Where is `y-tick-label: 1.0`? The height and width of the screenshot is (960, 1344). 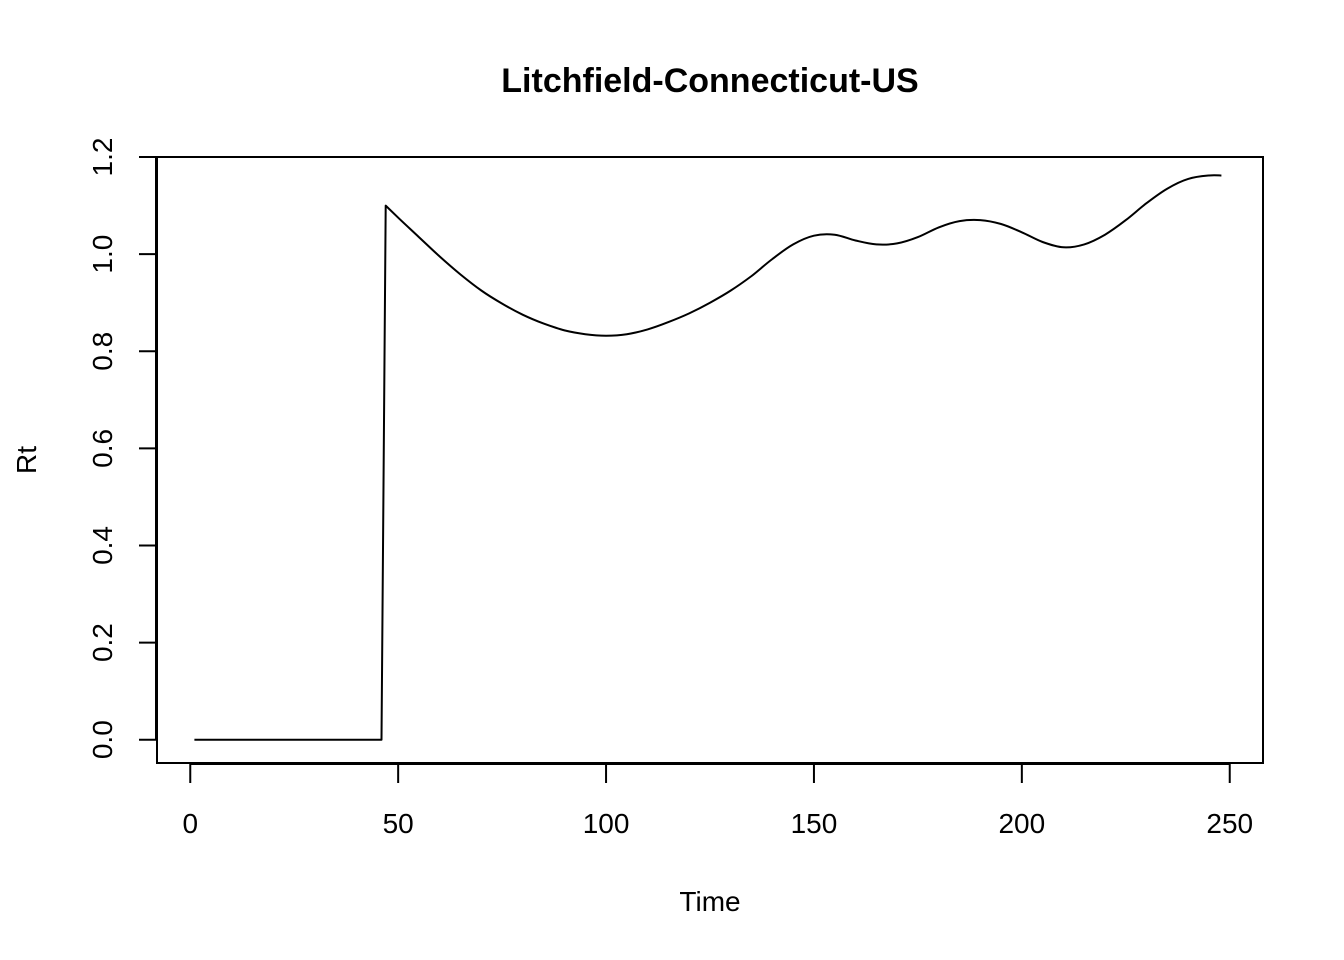
y-tick-label: 1.0 is located at coordinates (102, 254).